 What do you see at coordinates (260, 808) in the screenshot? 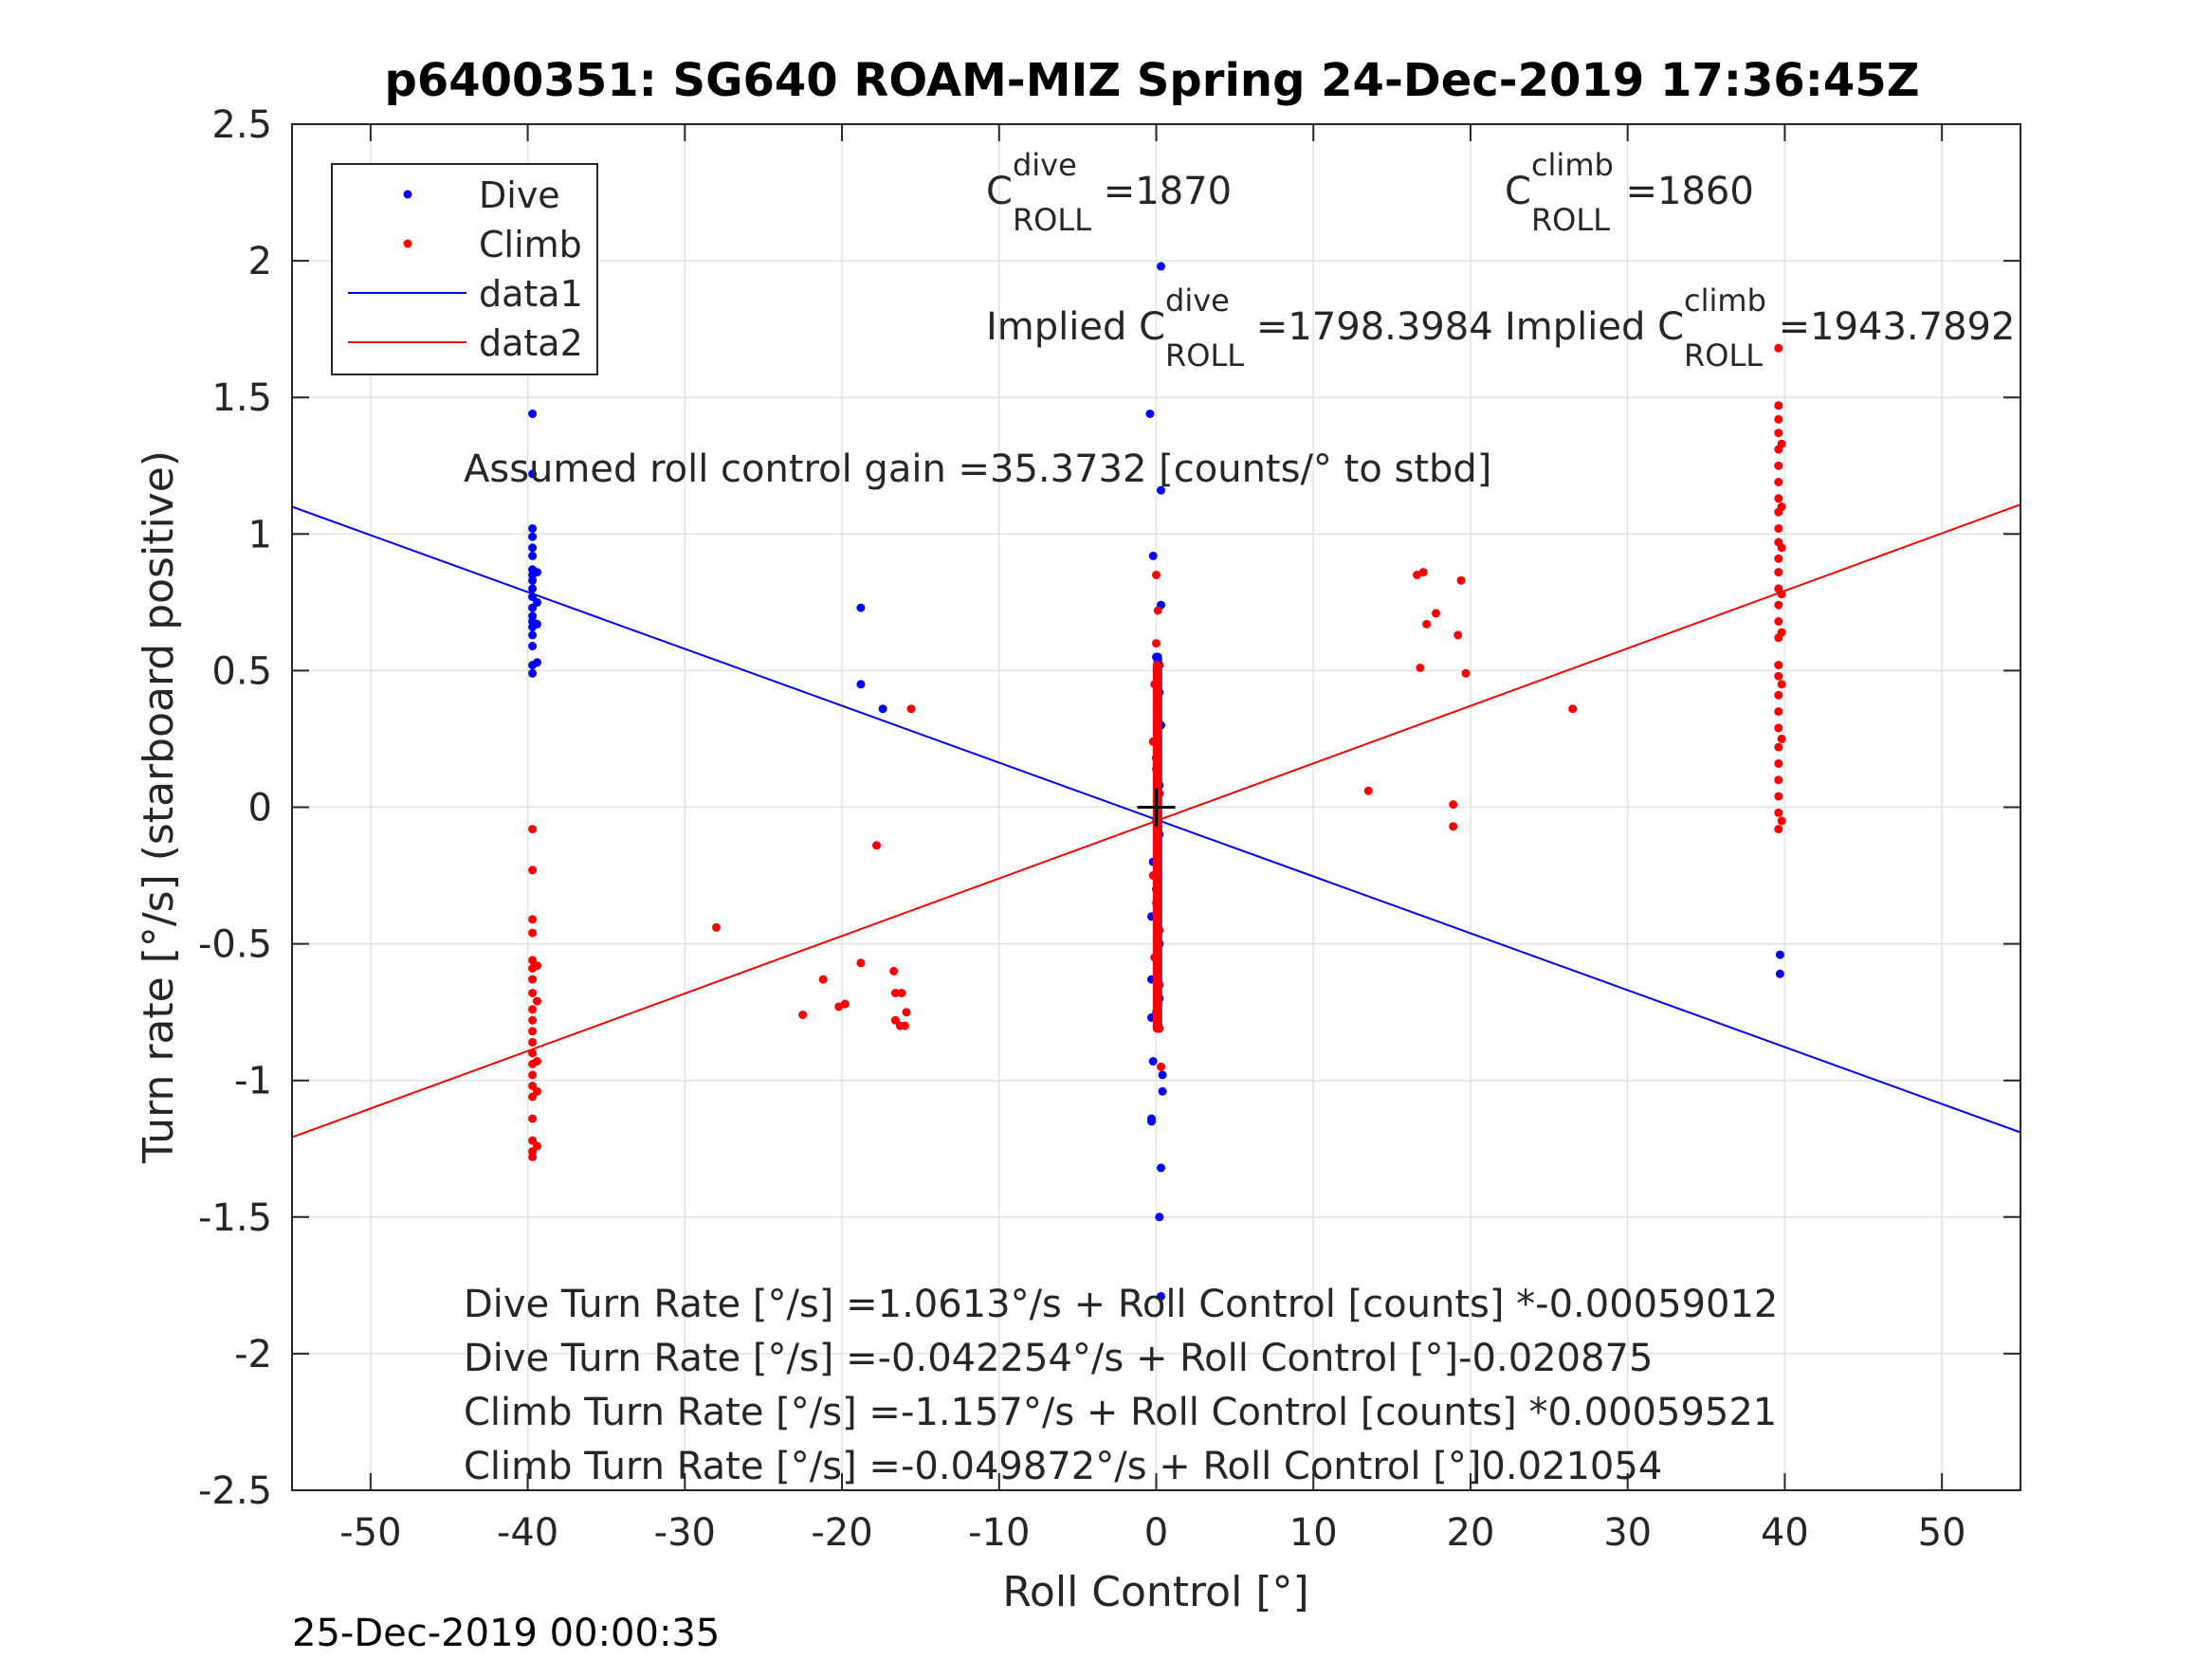
I see `y-tick-label: 0` at bounding box center [260, 808].